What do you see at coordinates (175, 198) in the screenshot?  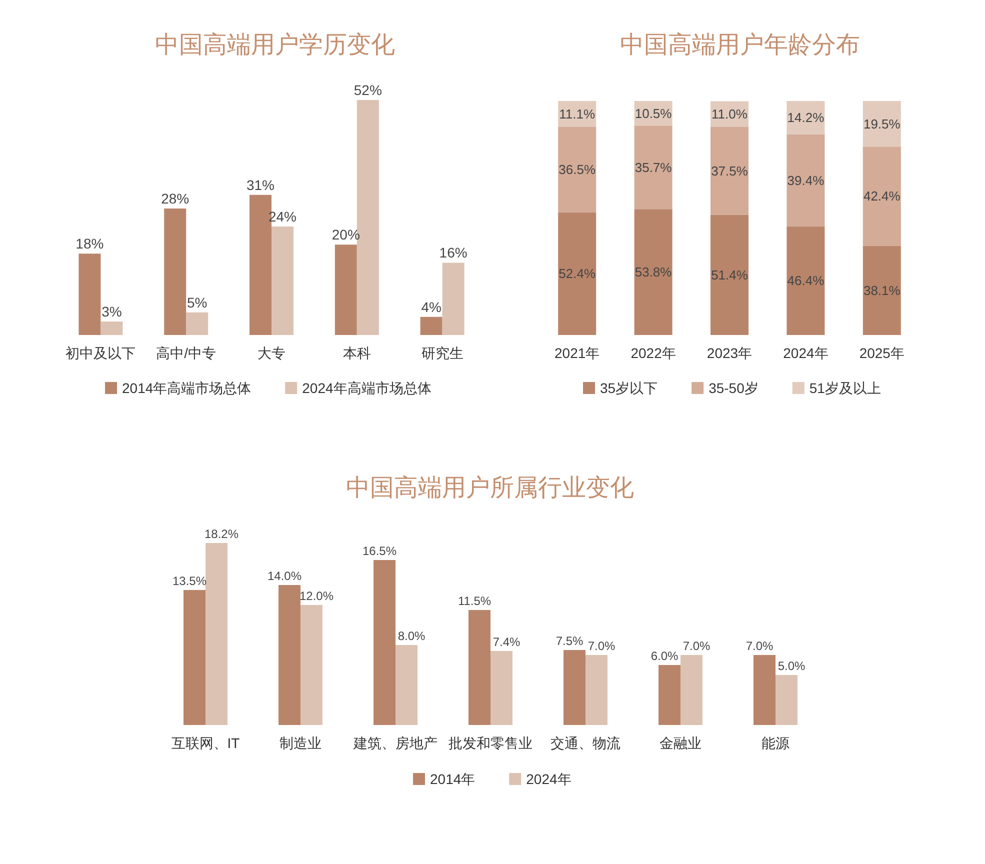 I see `data-label: 28%` at bounding box center [175, 198].